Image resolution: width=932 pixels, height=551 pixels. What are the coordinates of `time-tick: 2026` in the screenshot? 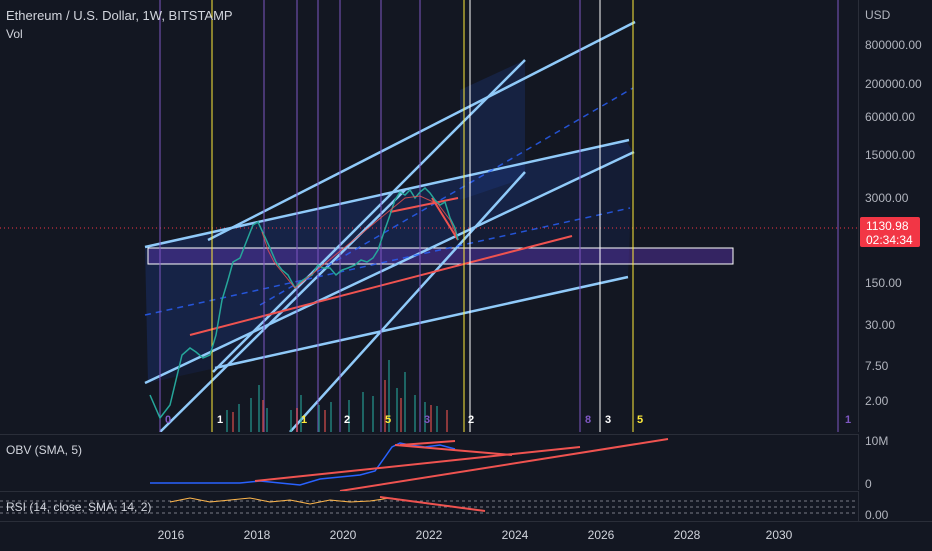 It's located at (601, 535).